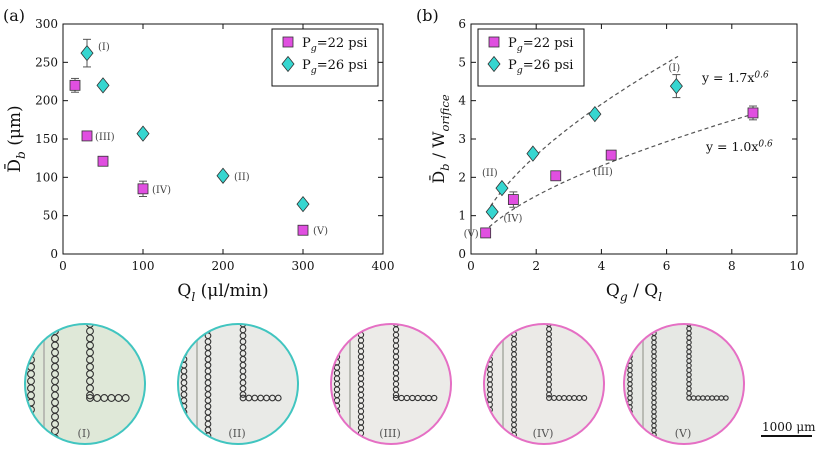 This screenshot has width=817, height=457. What do you see at coordinates (427, 15) in the screenshot?
I see `panel-b-label: (b)` at bounding box center [427, 15].